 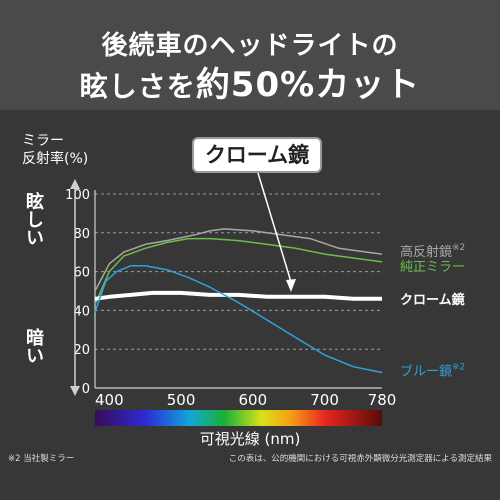 What do you see at coordinates (253, 400) in the screenshot?
I see `x-tick-label: 600` at bounding box center [253, 400].